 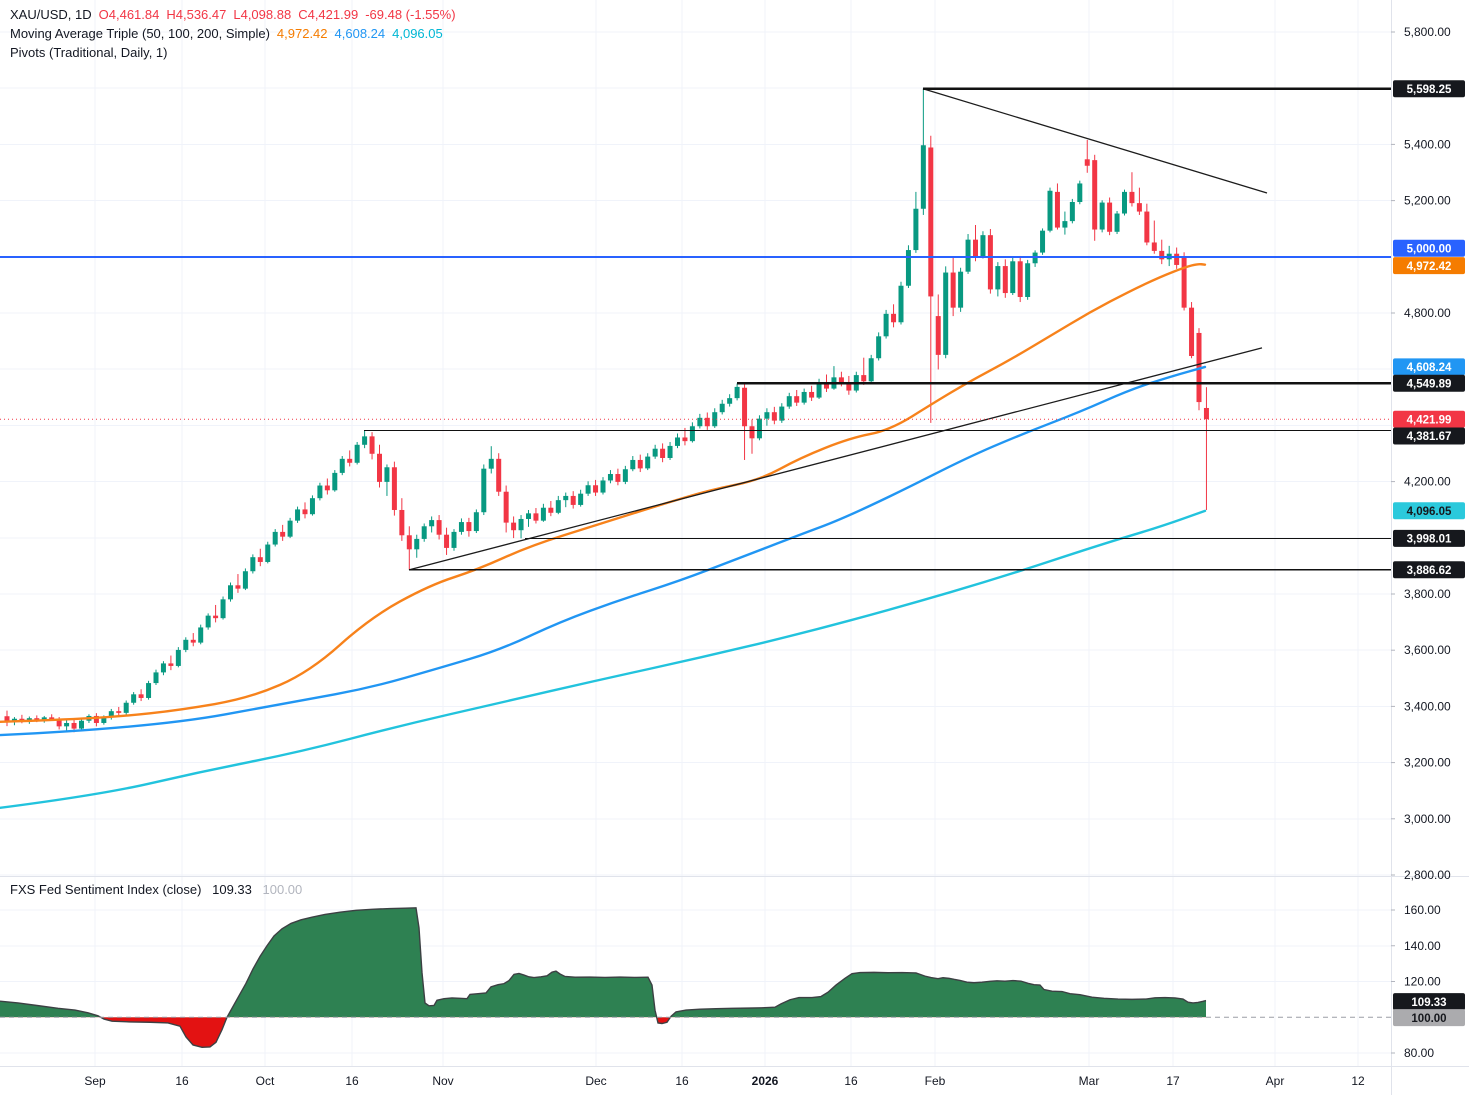 What do you see at coordinates (196, 14) in the screenshot?
I see `ohlc-high: H4,536.47` at bounding box center [196, 14].